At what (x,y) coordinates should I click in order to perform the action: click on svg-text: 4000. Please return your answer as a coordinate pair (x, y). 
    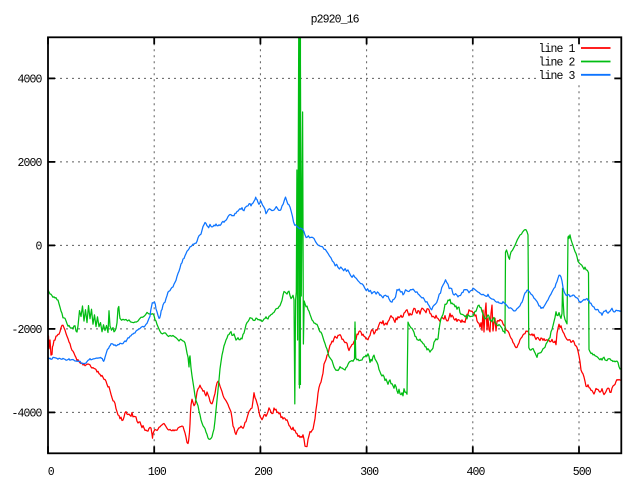
    Looking at the image, I should click on (29, 79).